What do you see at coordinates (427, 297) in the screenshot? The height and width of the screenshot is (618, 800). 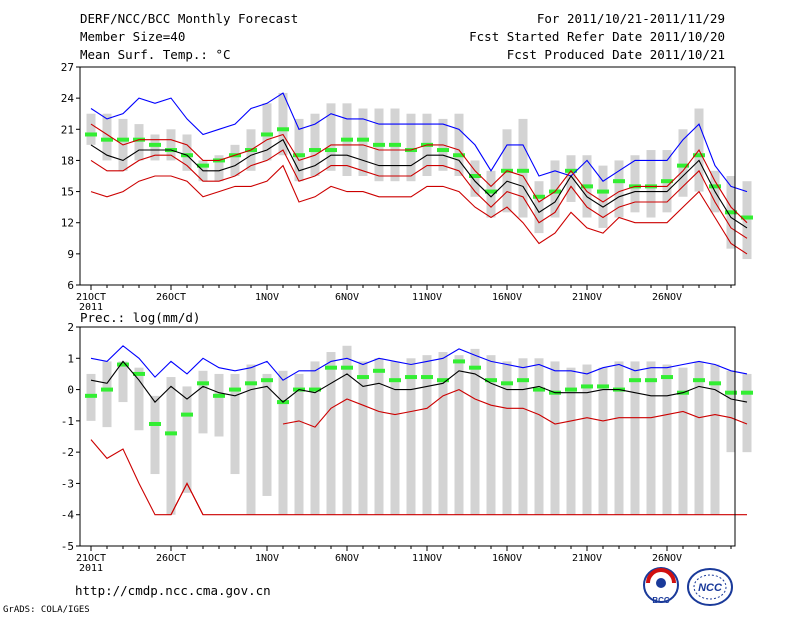 I see `x-tick-label-temp: 11NOV` at bounding box center [427, 297].